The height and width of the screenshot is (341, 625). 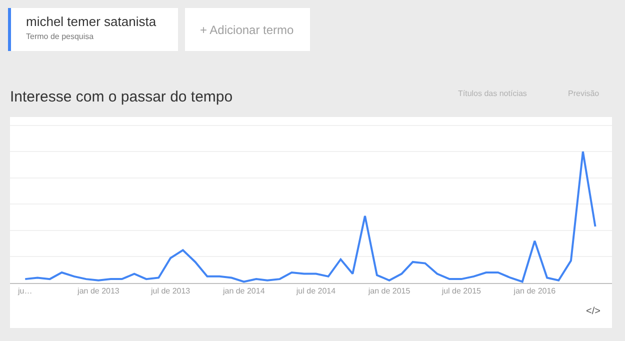 What do you see at coordinates (121, 97) in the screenshot?
I see `chart-title: Interesse com o passar do tempo` at bounding box center [121, 97].